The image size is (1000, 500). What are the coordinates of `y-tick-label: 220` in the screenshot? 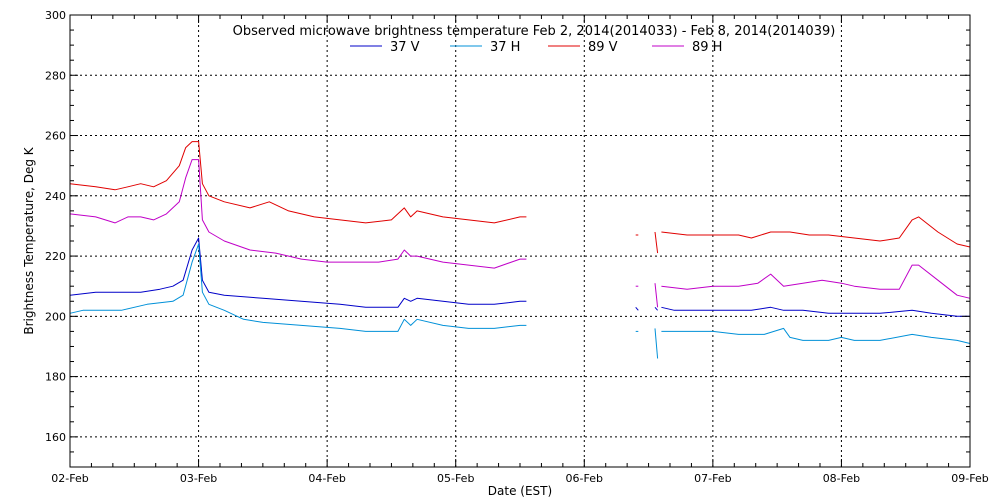 It's located at (55, 256).